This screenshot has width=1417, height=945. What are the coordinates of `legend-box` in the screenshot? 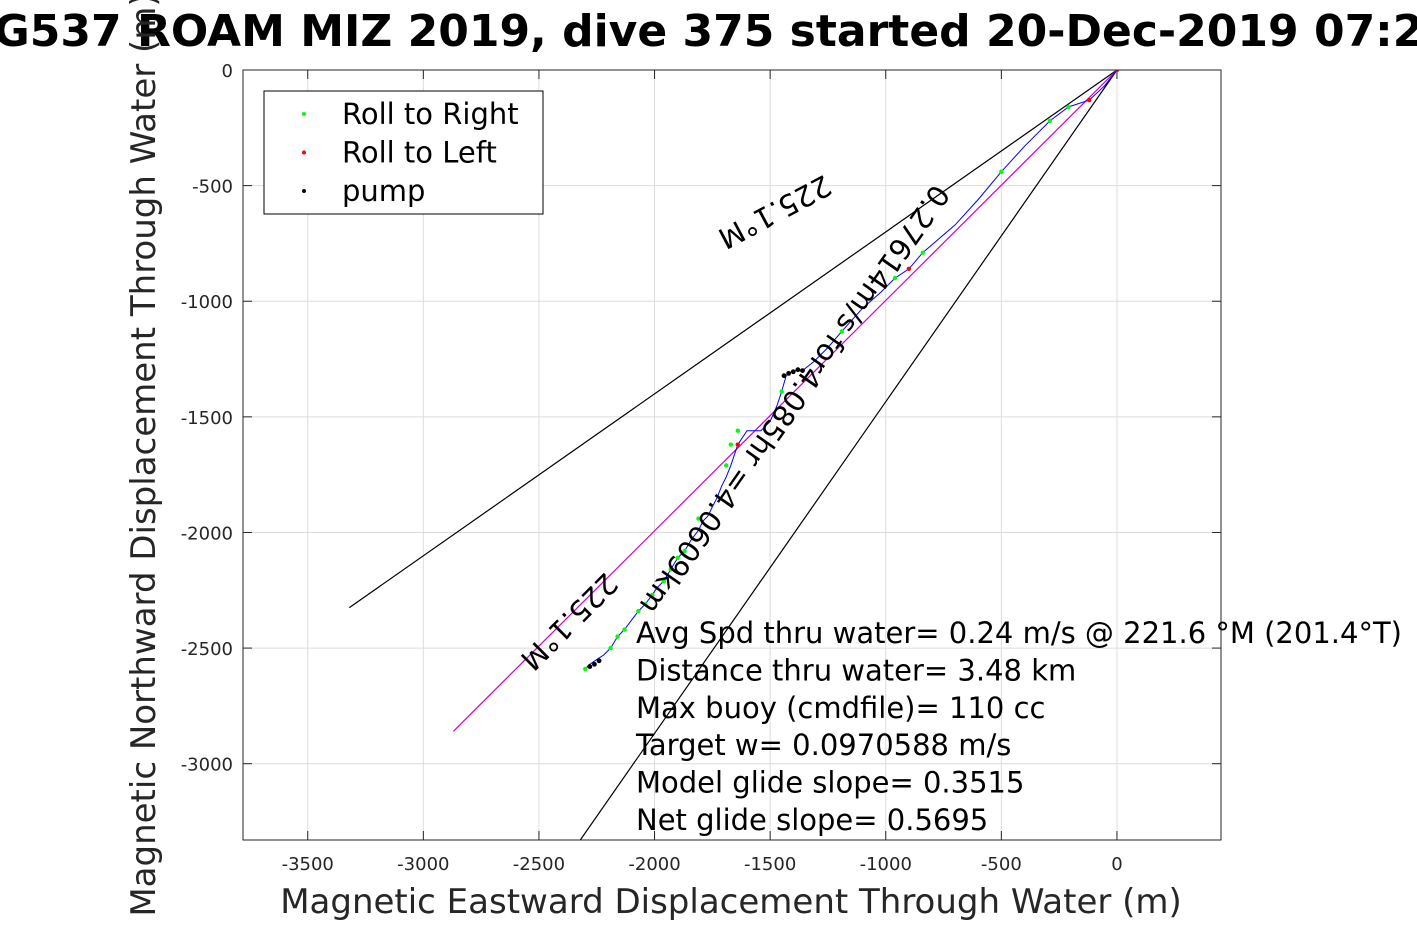 It's located at (403, 152).